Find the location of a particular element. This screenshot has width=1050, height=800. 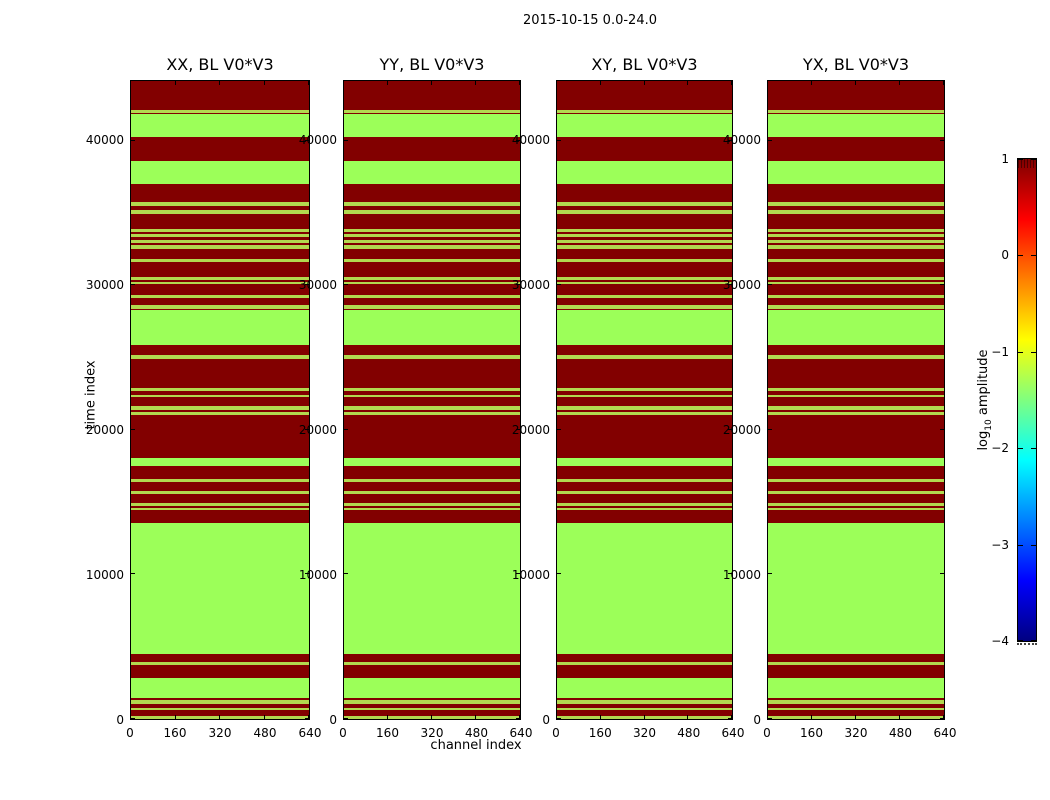

colorbar-tick-label: 0 is located at coordinates (1005, 255).